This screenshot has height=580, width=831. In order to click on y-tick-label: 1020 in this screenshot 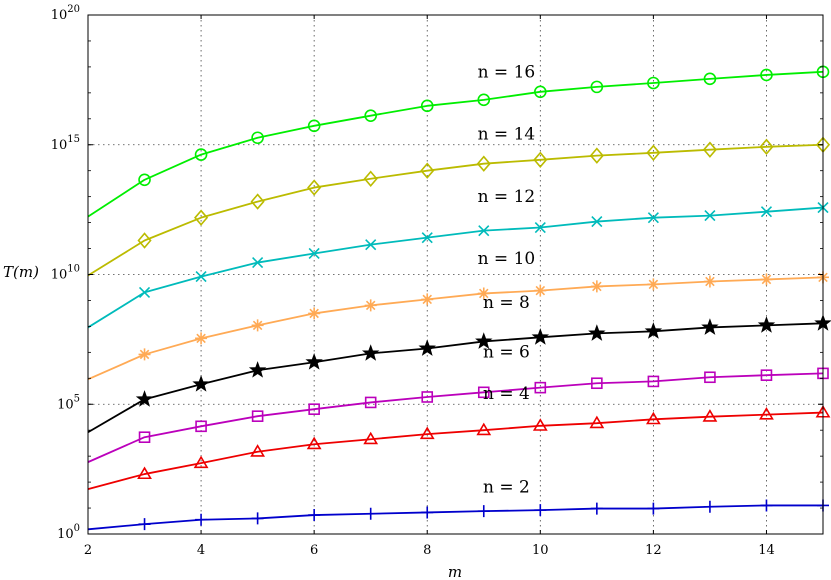, I will do `click(65, 13)`.